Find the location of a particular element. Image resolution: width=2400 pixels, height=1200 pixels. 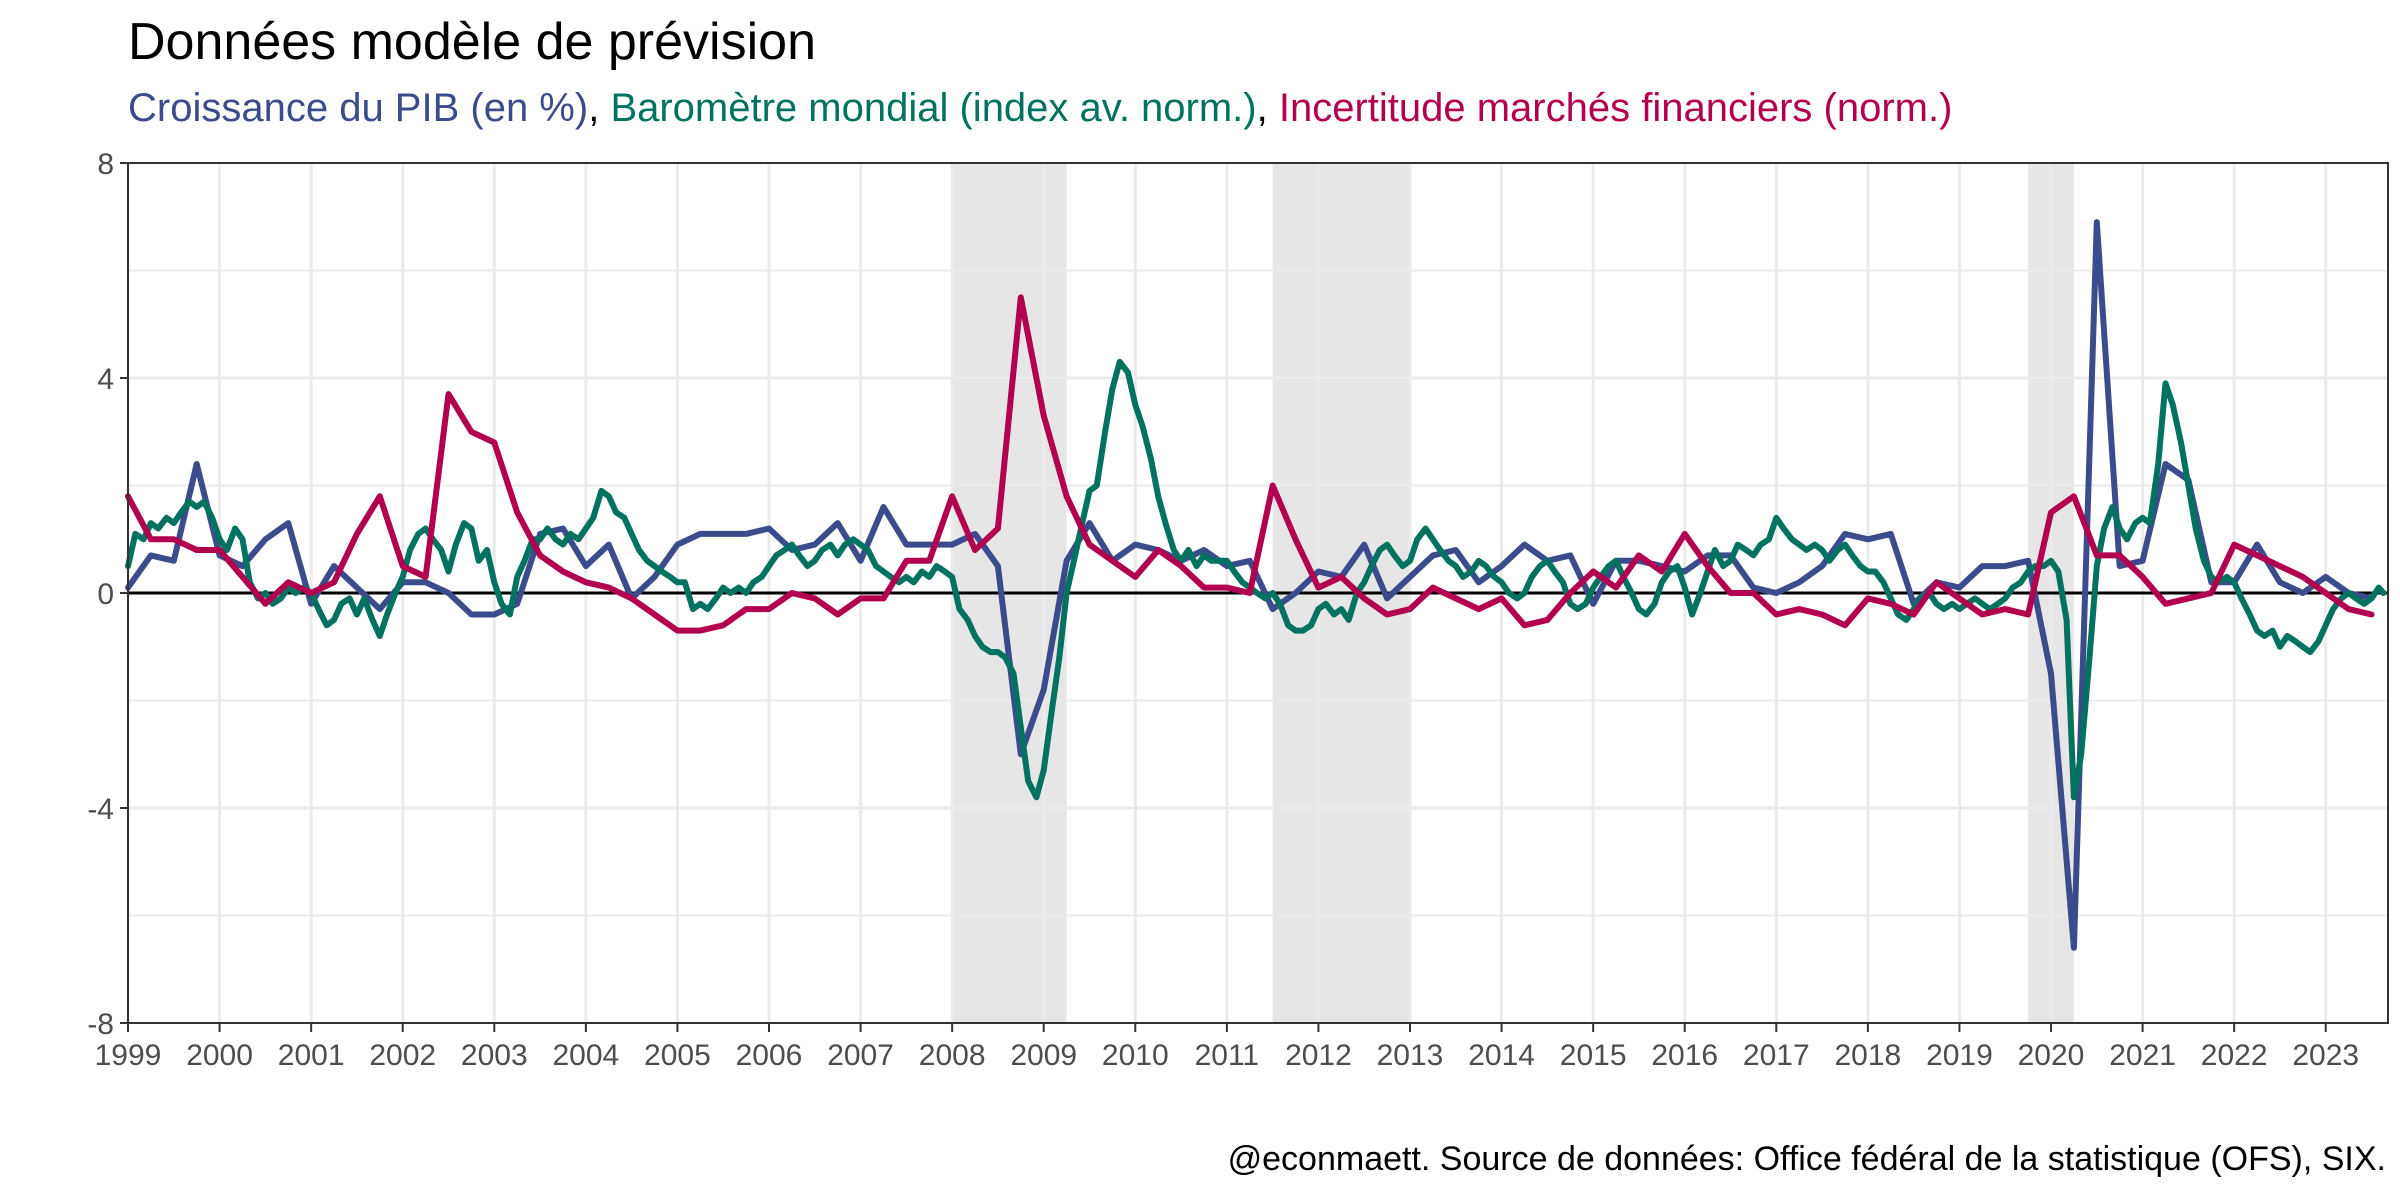

x-tick-label-7: 2006 is located at coordinates (769, 1055).